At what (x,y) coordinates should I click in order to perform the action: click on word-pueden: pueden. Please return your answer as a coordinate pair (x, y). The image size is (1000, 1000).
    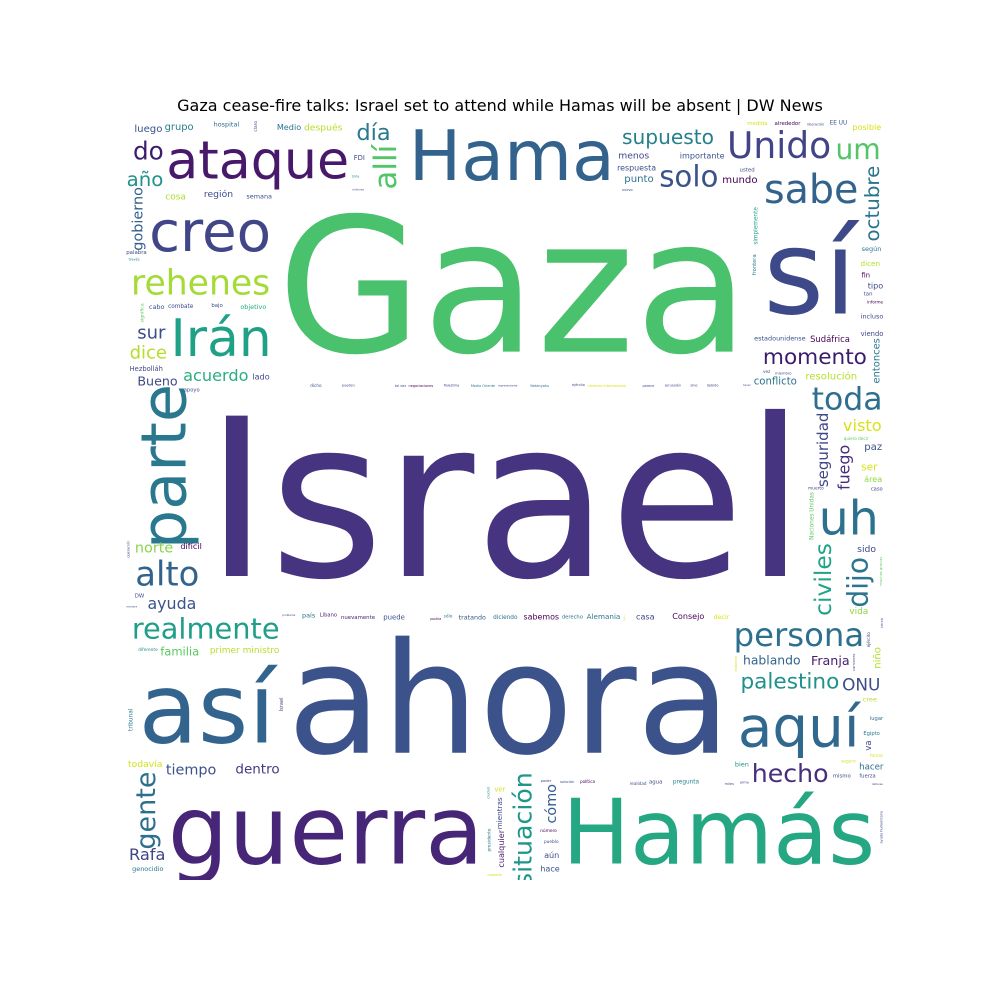
    Looking at the image, I should click on (348, 386).